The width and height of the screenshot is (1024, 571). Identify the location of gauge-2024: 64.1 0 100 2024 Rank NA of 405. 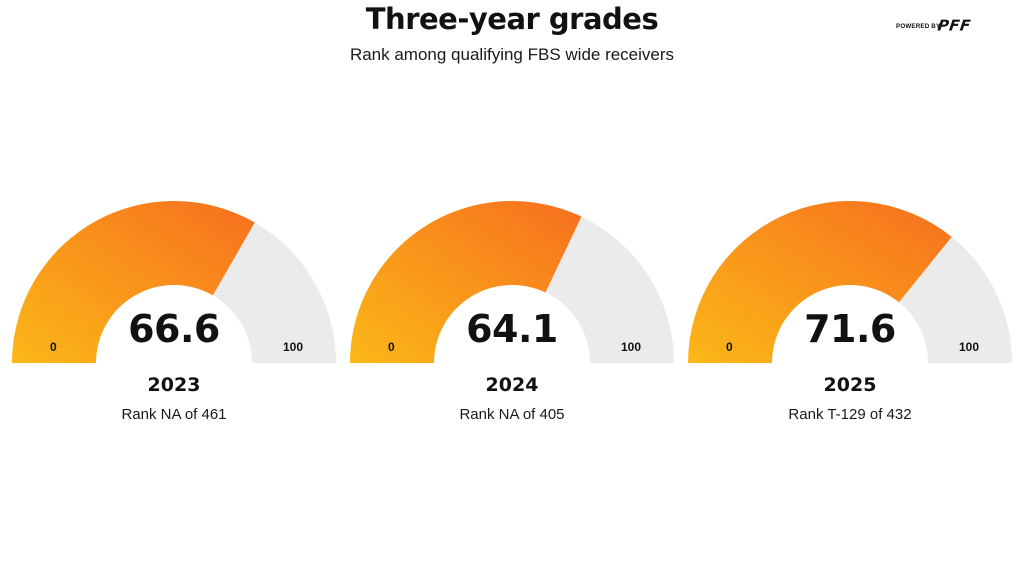
(512, 315).